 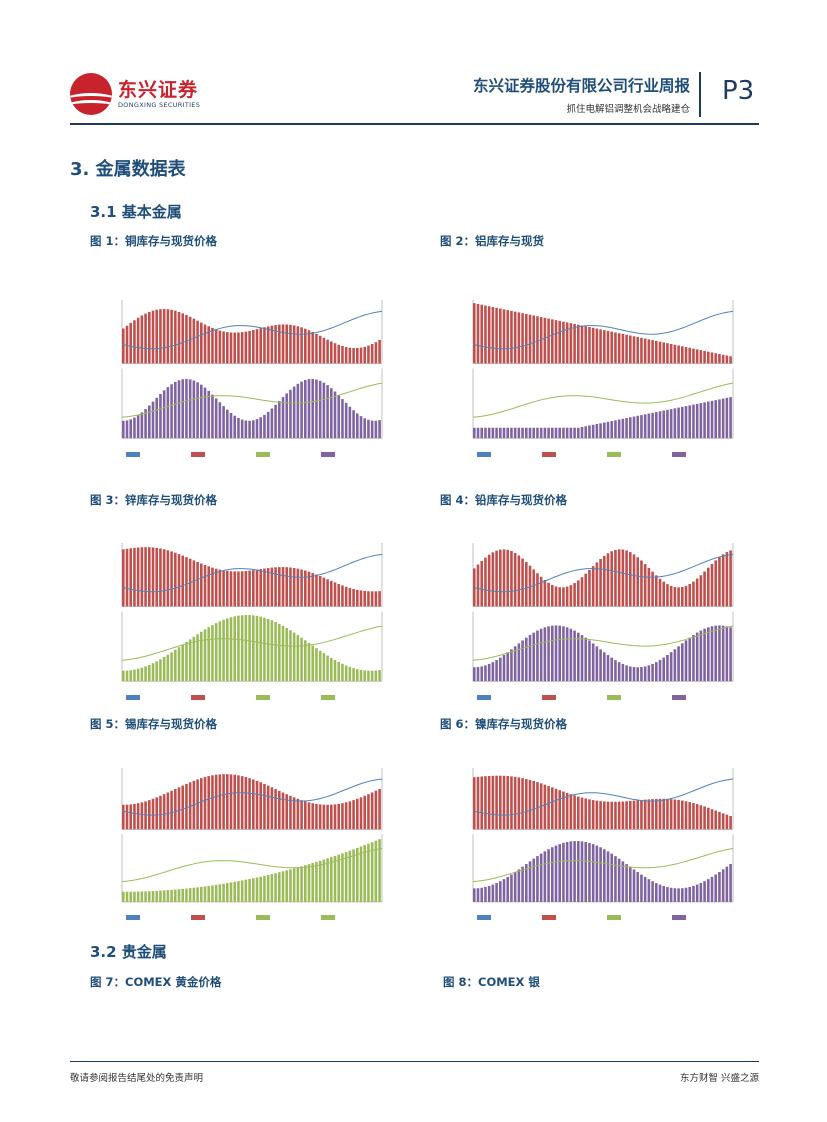 I want to click on figure-caption-1: 图 1：铜库存与现货价格, so click(x=154, y=241).